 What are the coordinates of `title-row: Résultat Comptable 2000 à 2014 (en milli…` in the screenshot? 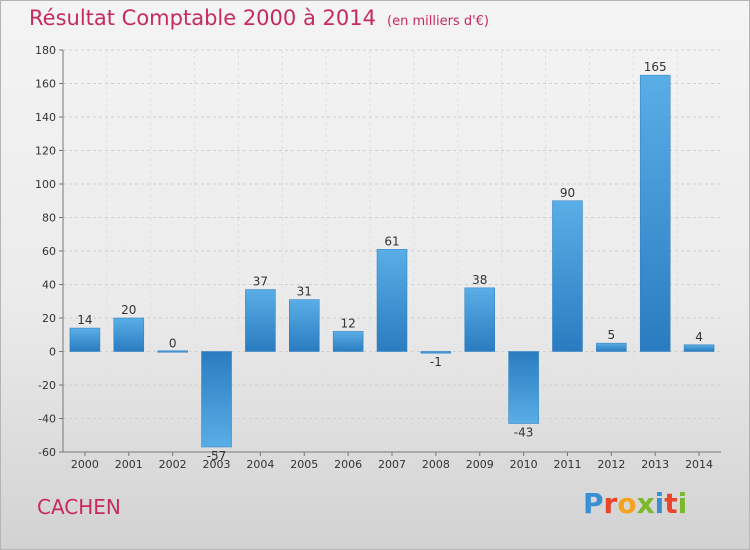 It's located at (259, 18).